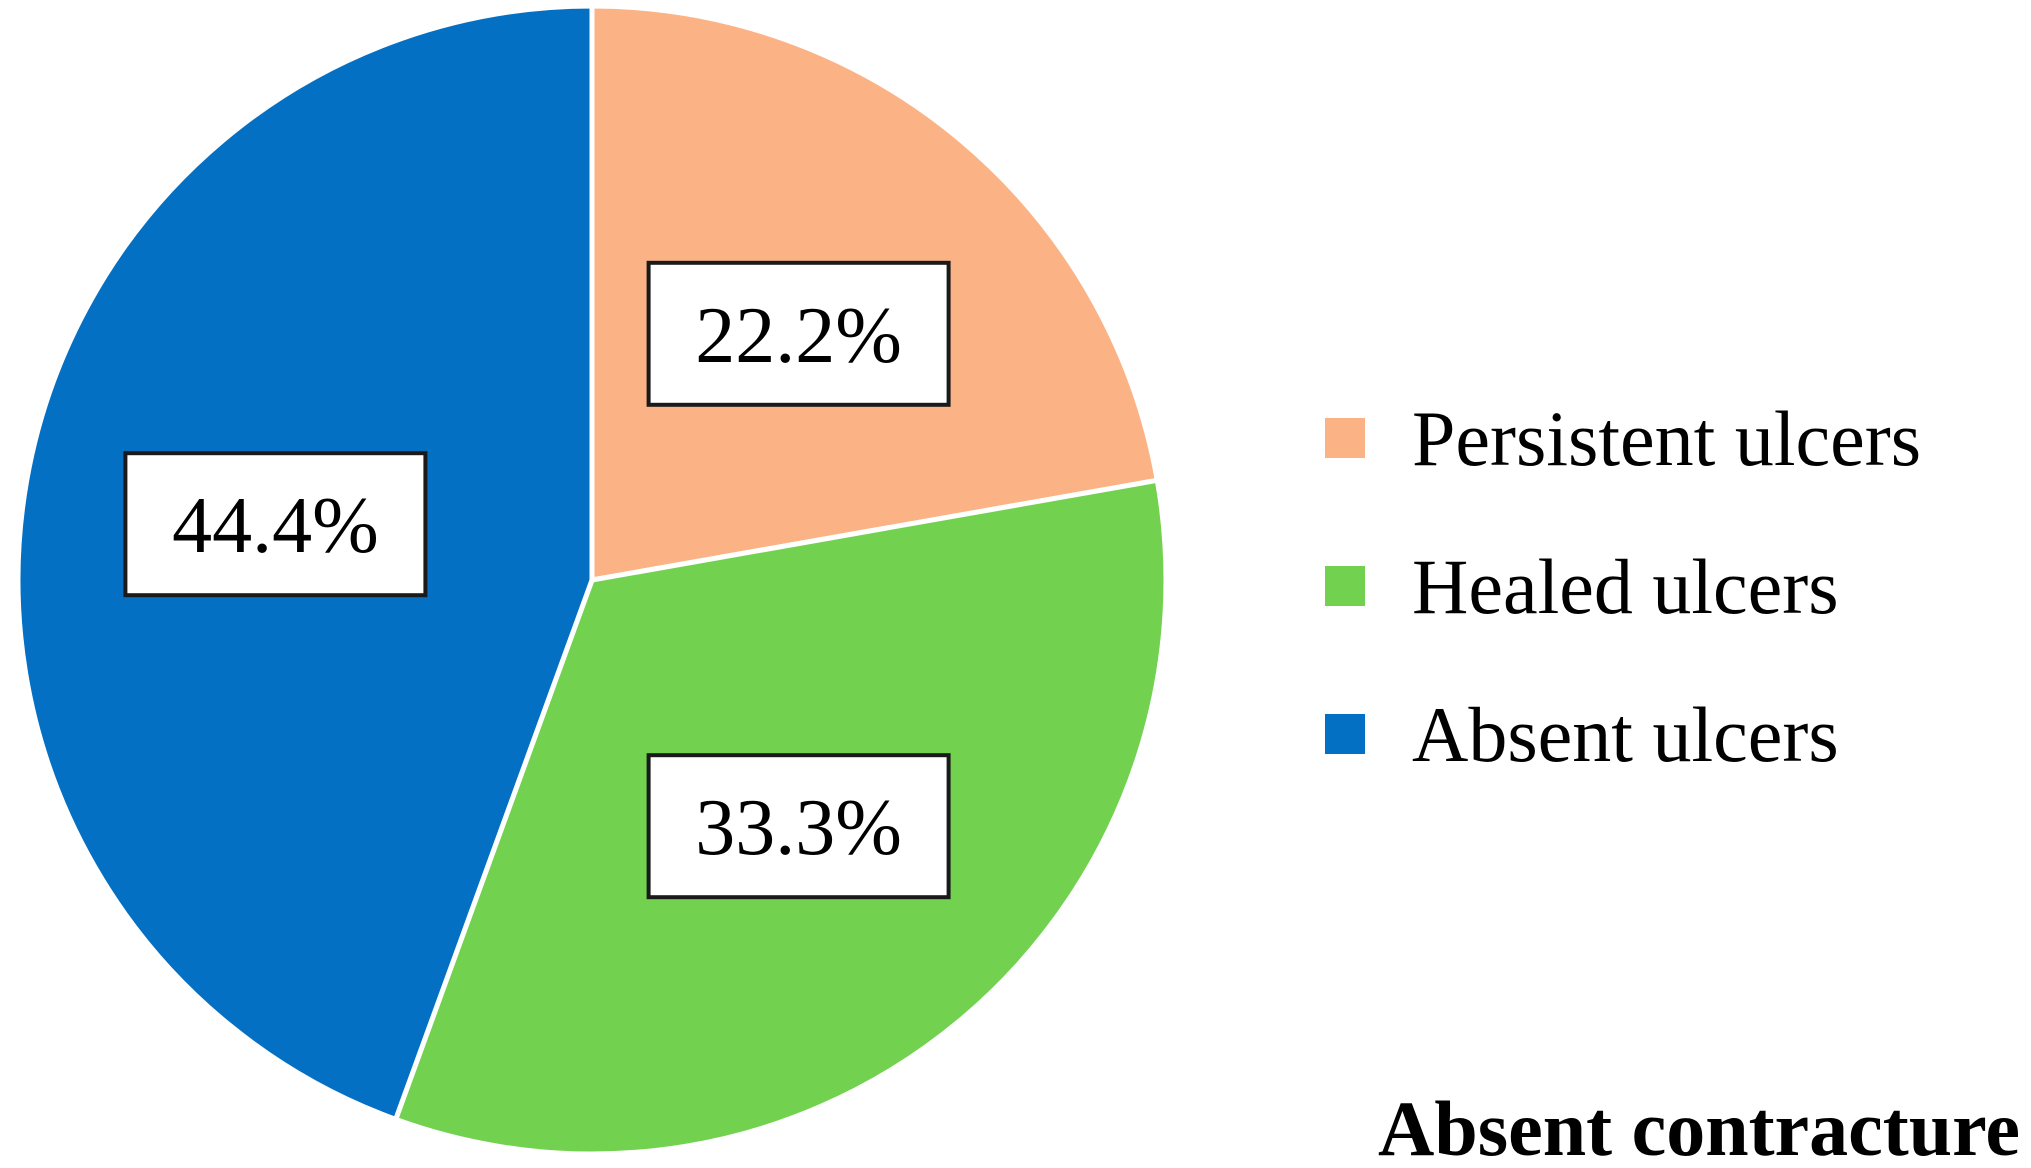 The height and width of the screenshot is (1168, 2031). Describe the element at coordinates (1625, 586) in the screenshot. I see `legend-label-healed-ulcers: Healed ulcers` at that location.